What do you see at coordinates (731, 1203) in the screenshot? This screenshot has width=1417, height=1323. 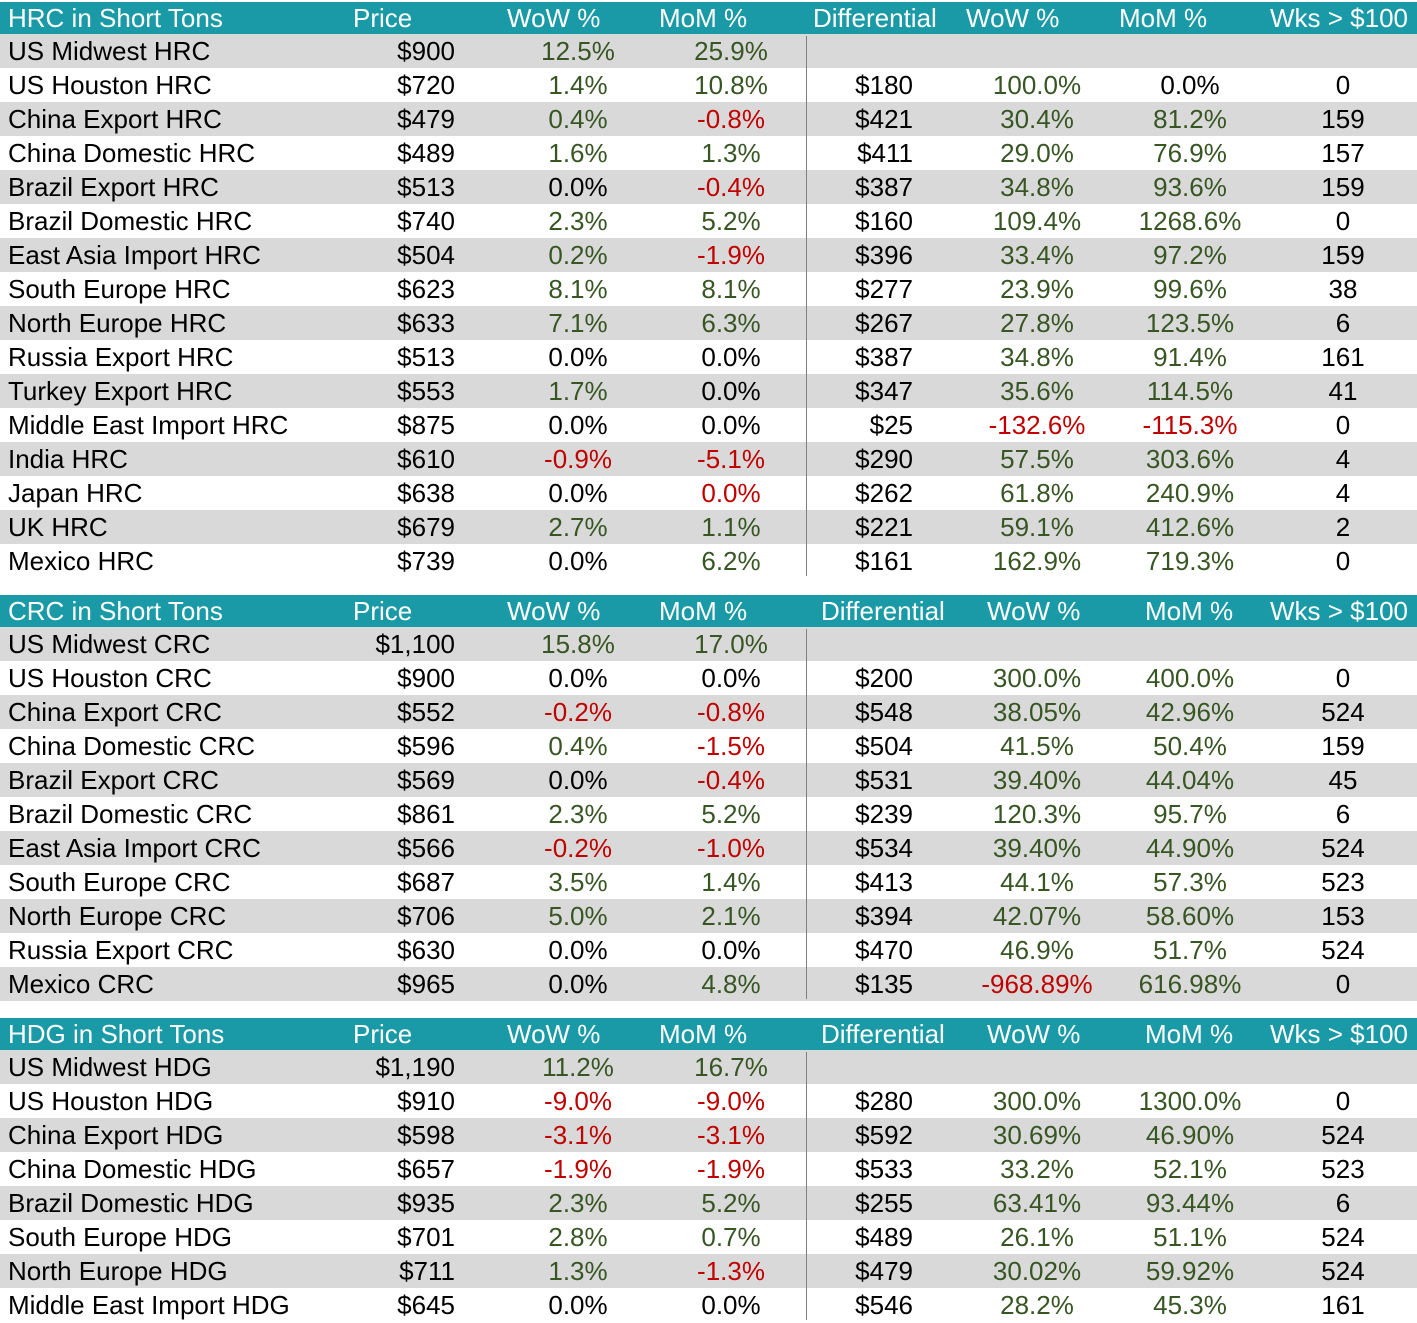 I see `cell-mom-change: 5.2%` at bounding box center [731, 1203].